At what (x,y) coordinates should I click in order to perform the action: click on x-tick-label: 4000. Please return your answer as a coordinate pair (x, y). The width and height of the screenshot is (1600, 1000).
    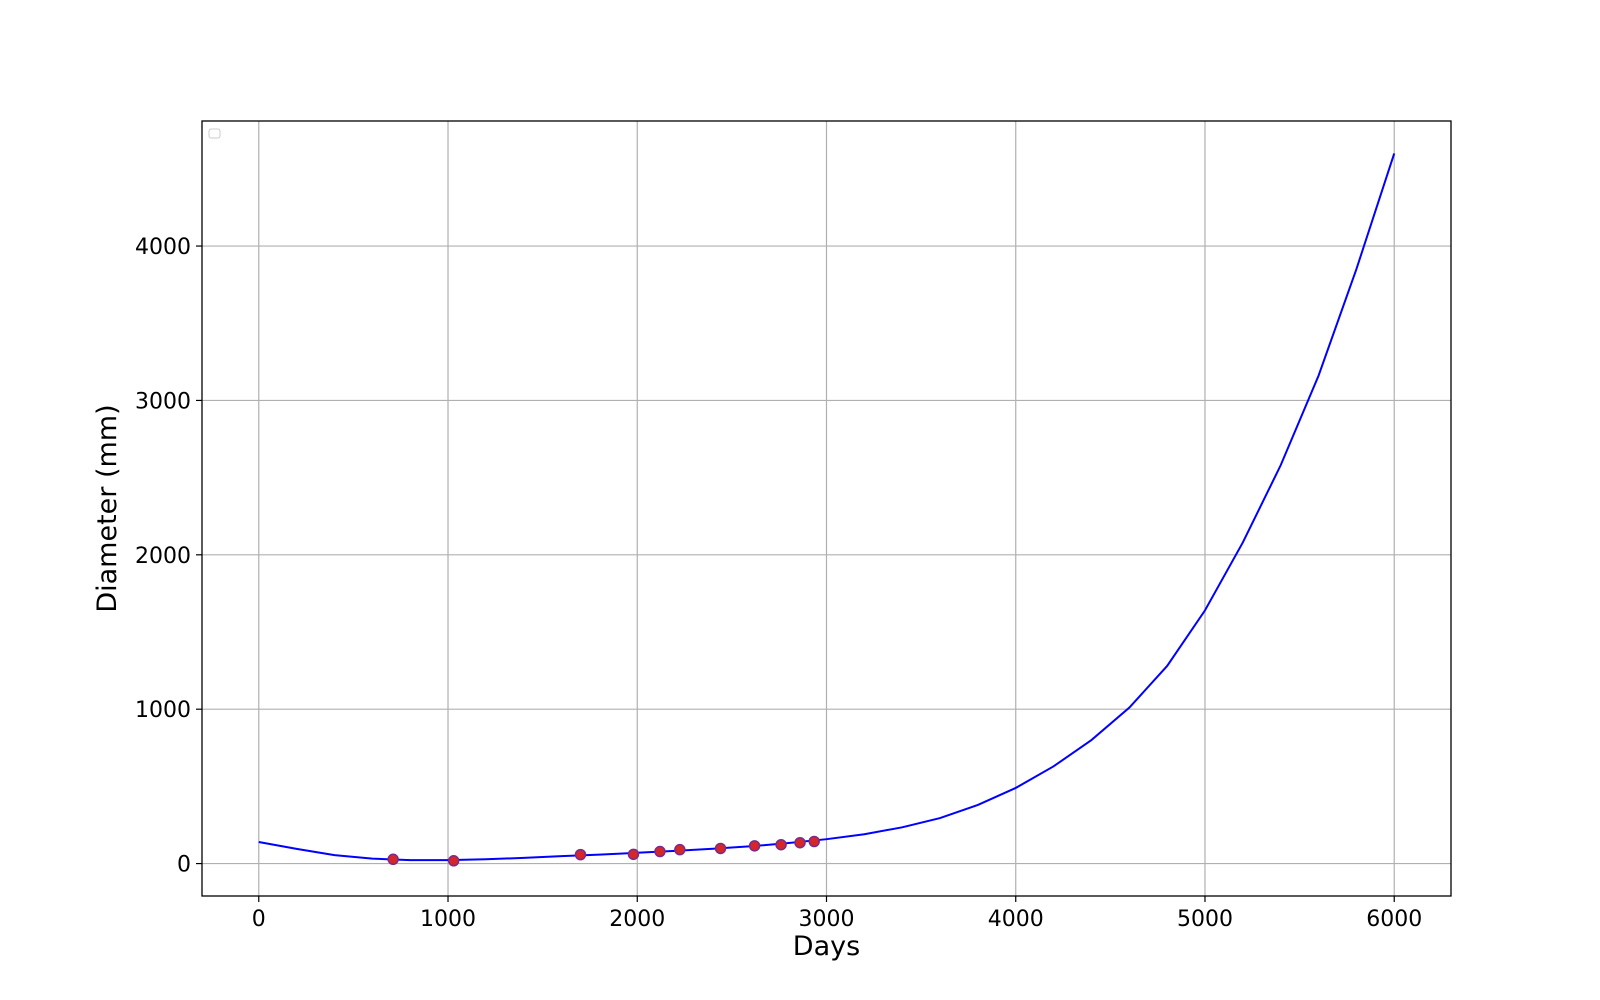
    Looking at the image, I should click on (1016, 919).